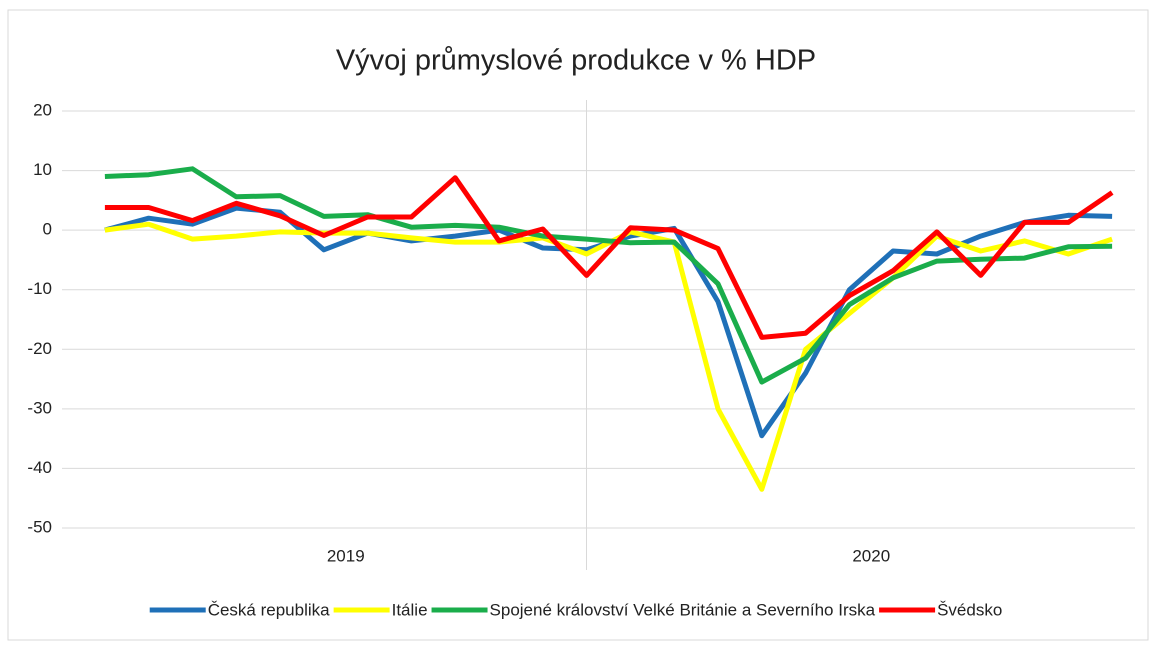 The width and height of the screenshot is (1153, 645). I want to click on y-tick-label: 20, so click(42, 109).